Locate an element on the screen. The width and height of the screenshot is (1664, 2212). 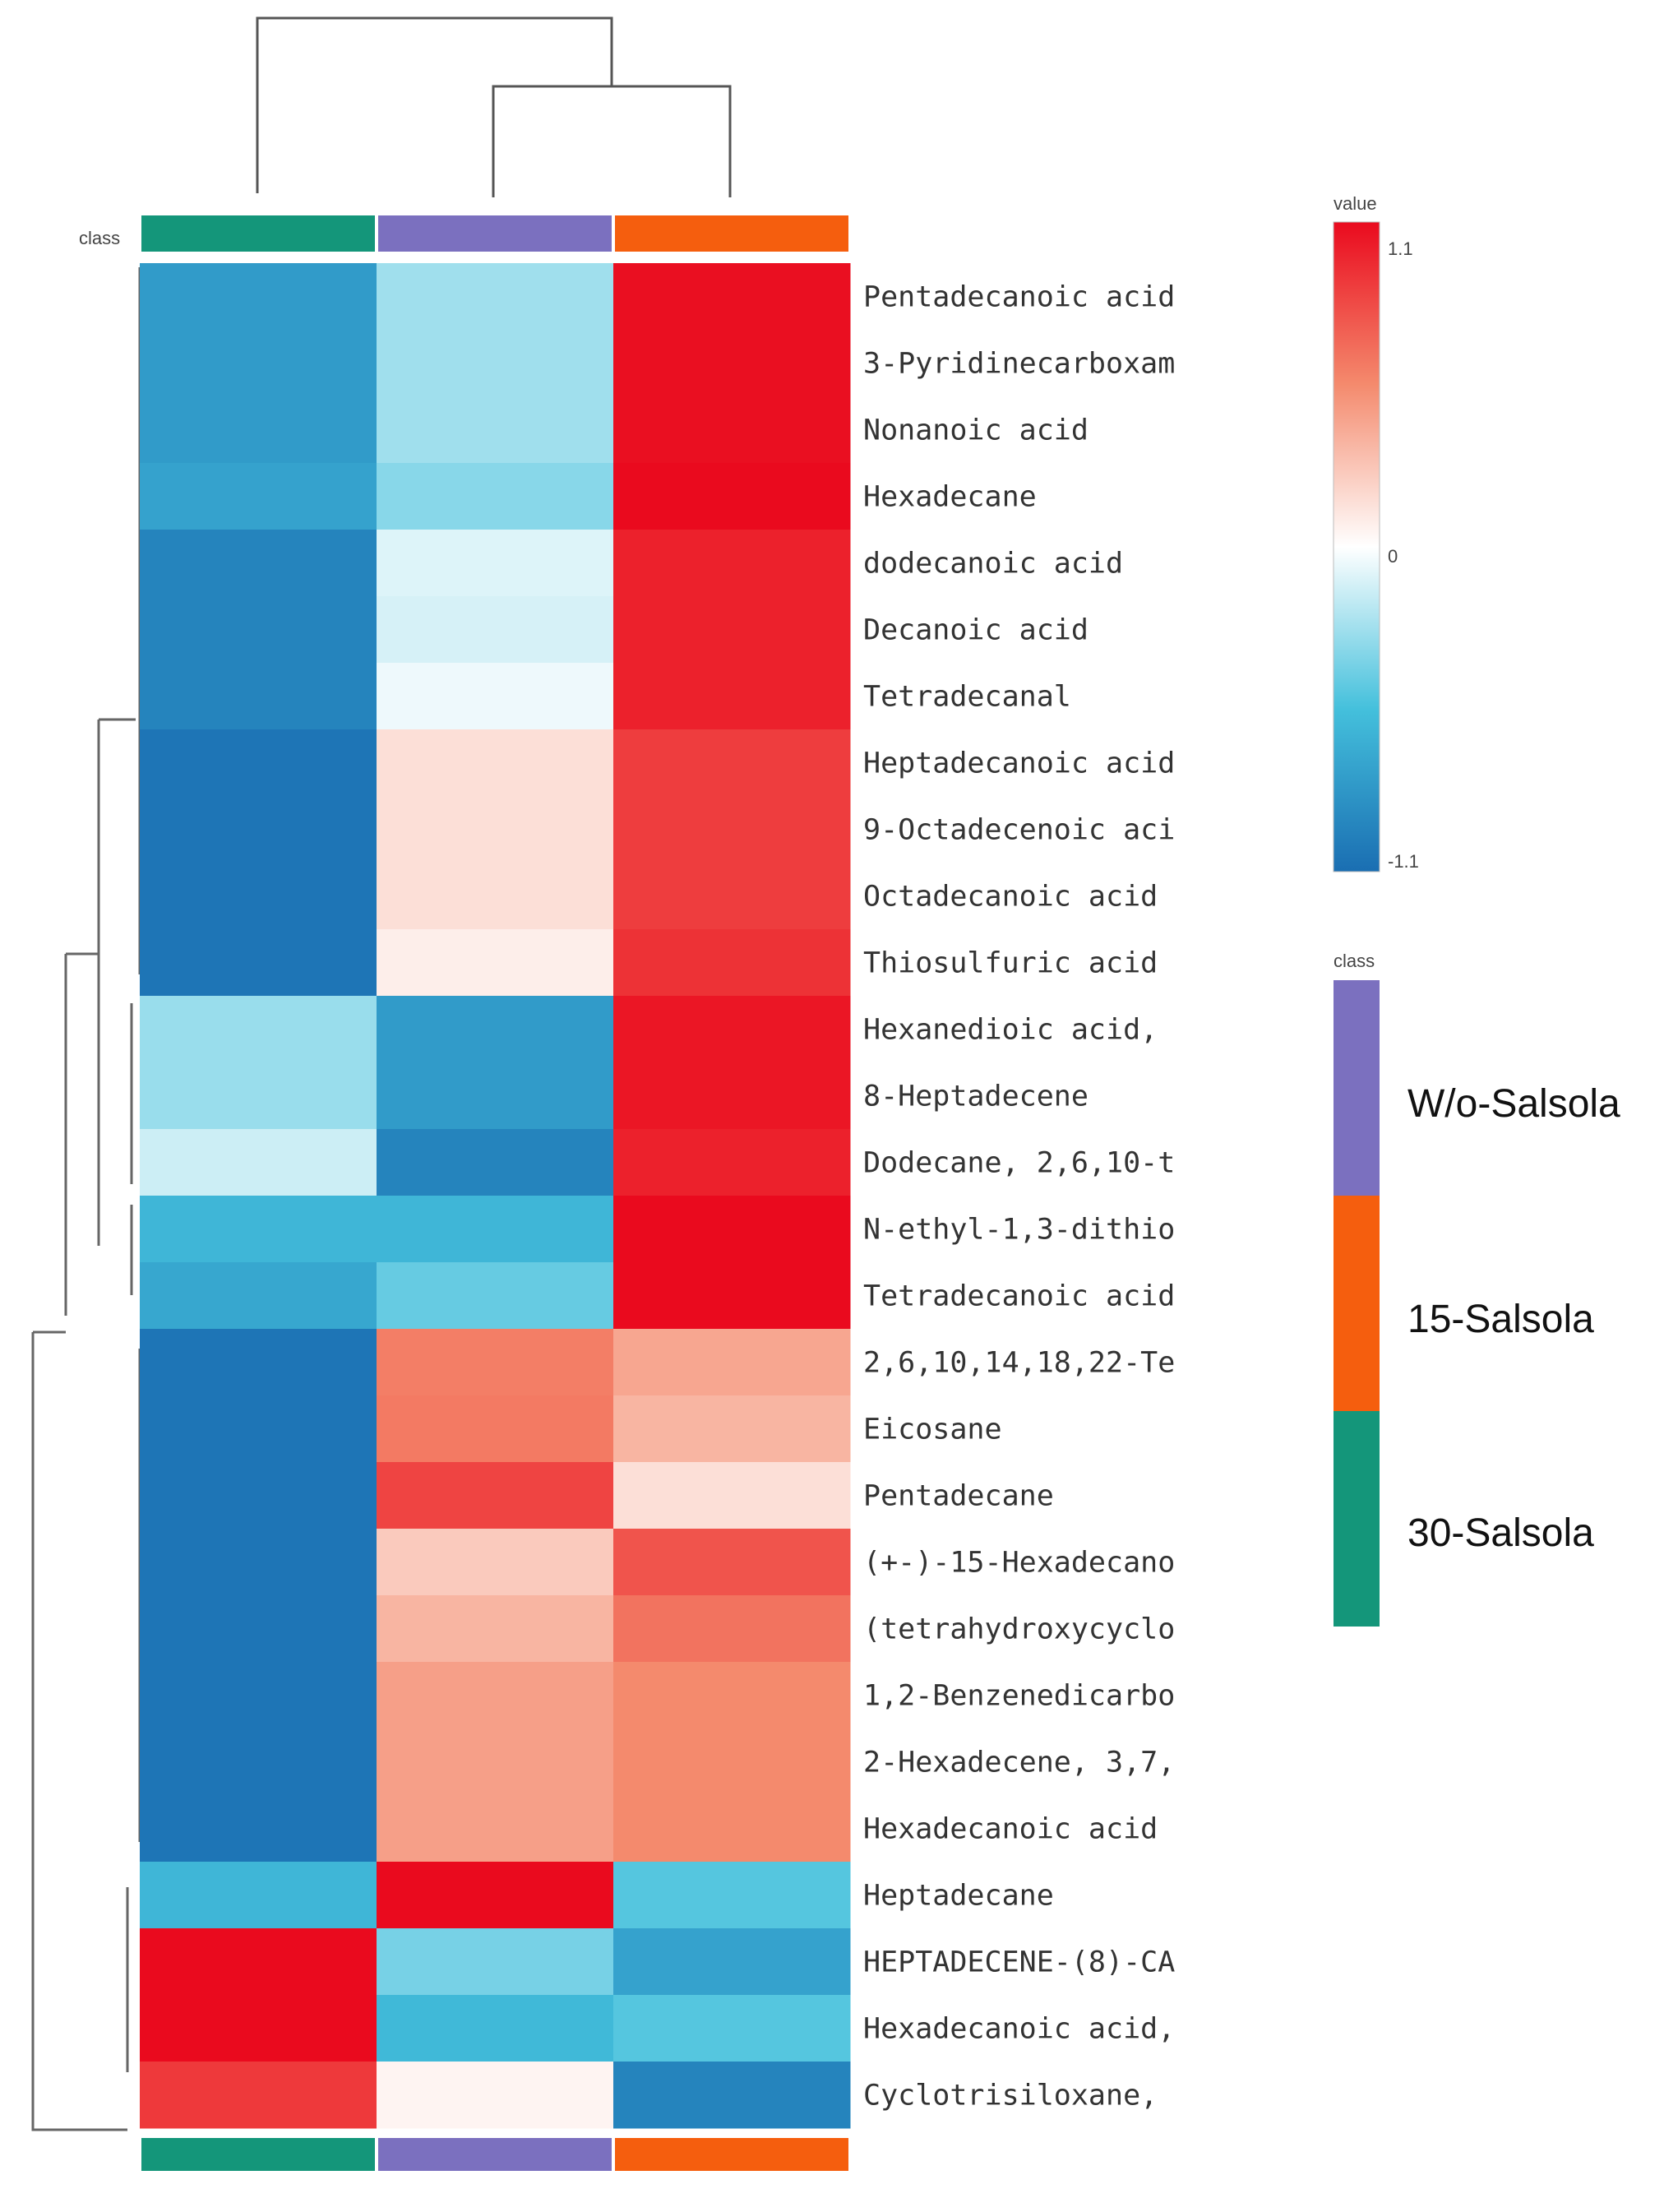
row-label: Eicosane is located at coordinates (932, 1430).